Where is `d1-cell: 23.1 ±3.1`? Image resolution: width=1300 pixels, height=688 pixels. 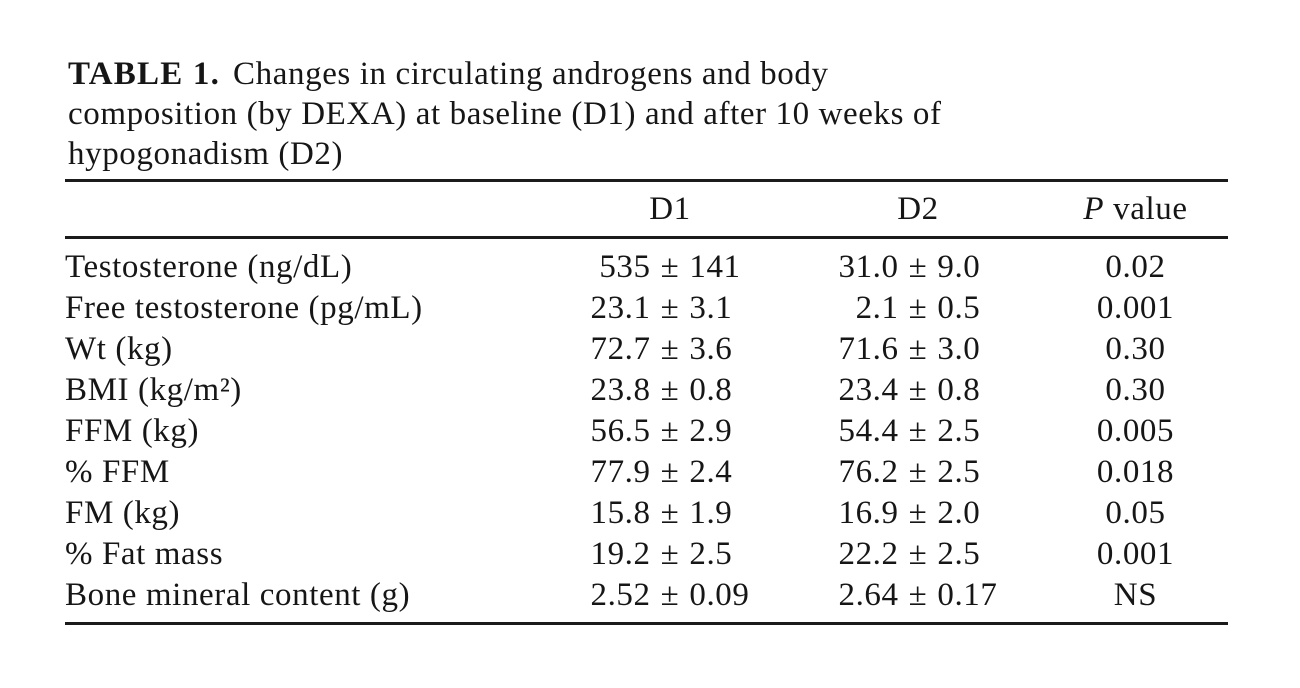
d1-cell: 23.1 ±3.1 is located at coordinates (670, 308).